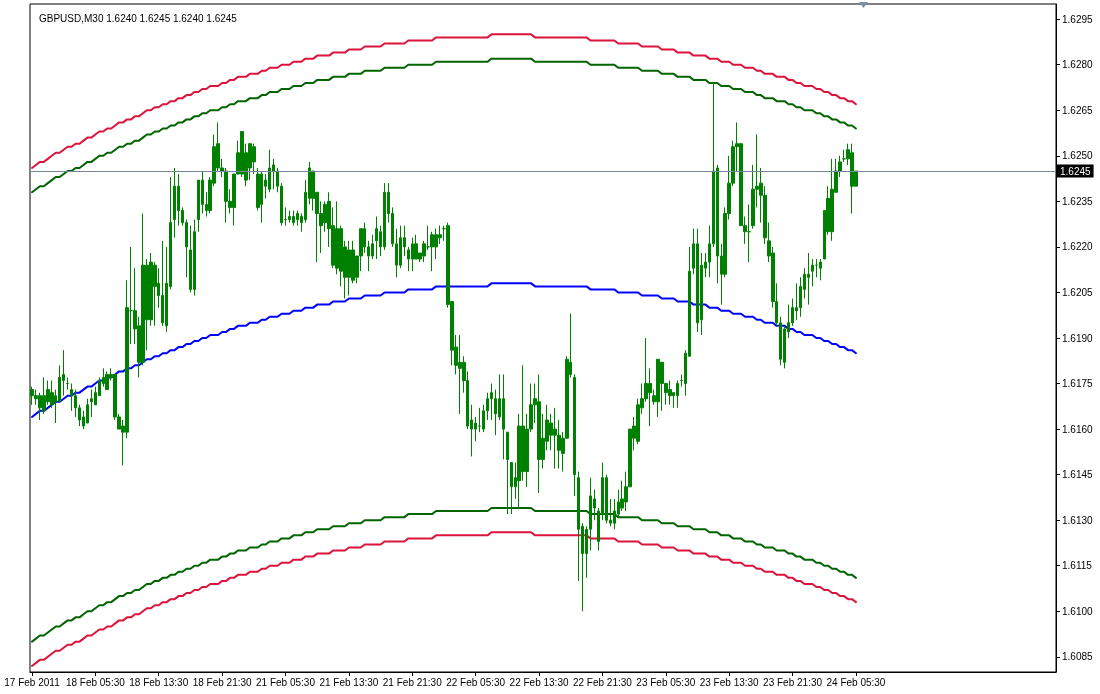  I want to click on y-tick-label: 1.6205, so click(1078, 292).